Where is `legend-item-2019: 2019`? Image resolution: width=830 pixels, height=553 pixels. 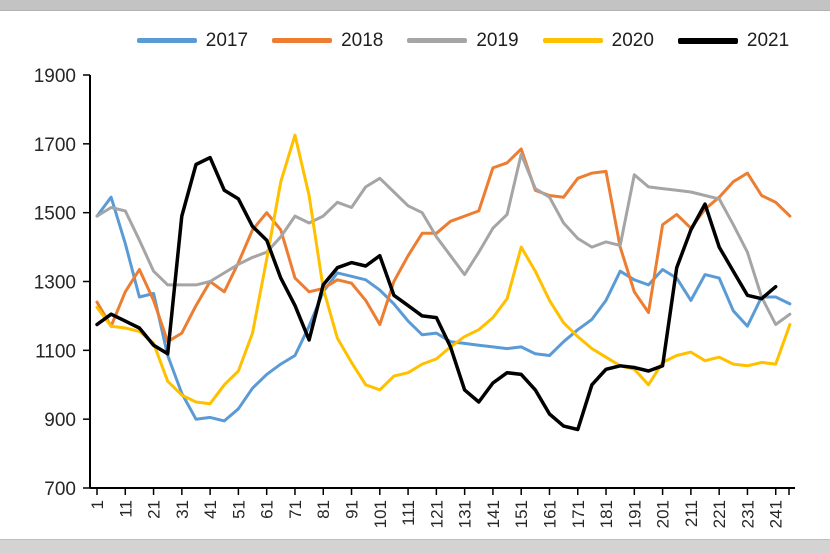 legend-item-2019: 2019 is located at coordinates (463, 40).